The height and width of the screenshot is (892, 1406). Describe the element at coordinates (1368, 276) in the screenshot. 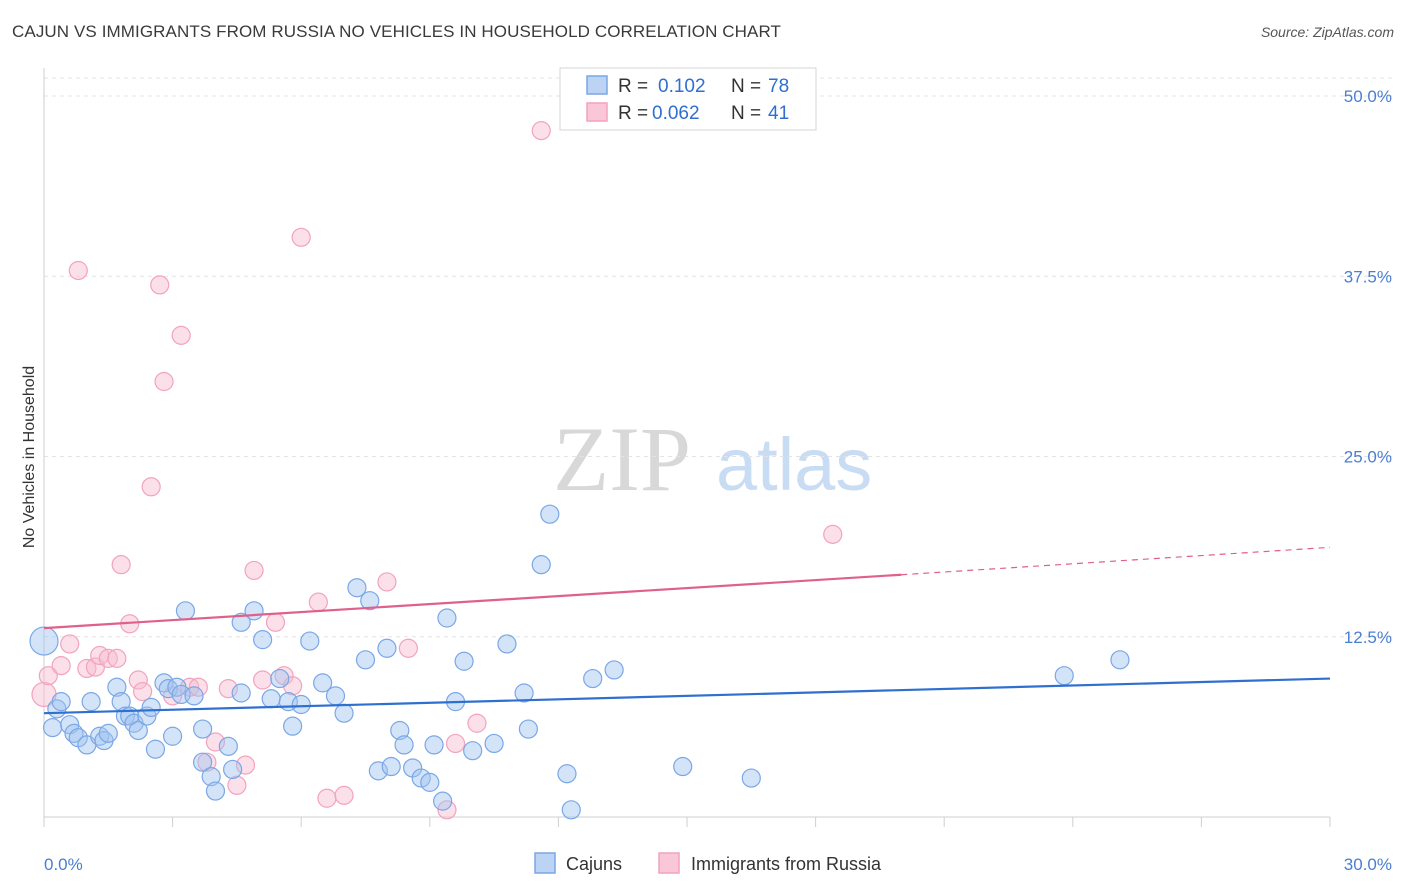

I see `y-tick-label: 37.5%` at that location.